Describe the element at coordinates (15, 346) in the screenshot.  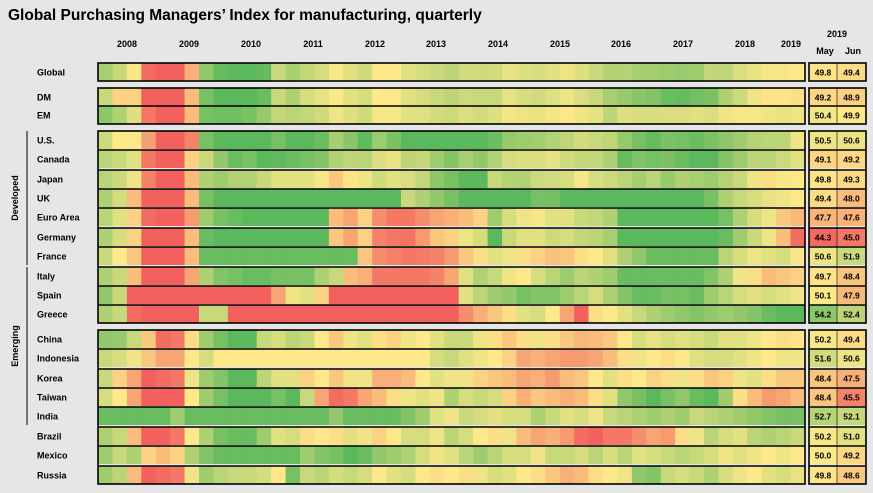
I see `group-label-emerging: Emerging` at that location.